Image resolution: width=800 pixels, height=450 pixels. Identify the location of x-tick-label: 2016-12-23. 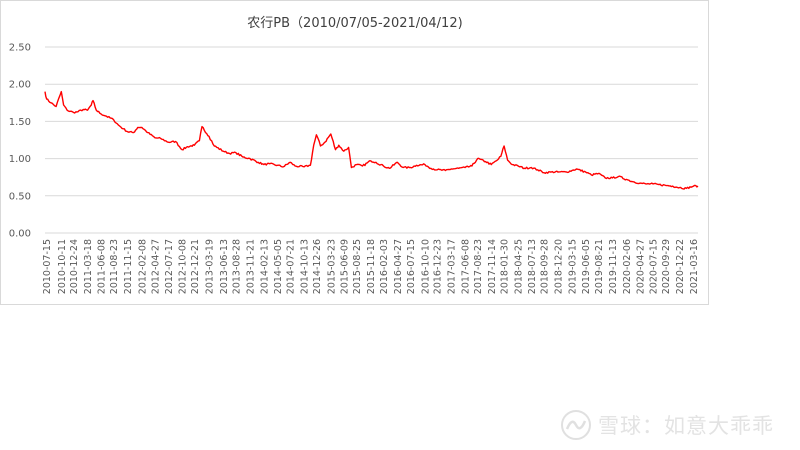
(438, 266).